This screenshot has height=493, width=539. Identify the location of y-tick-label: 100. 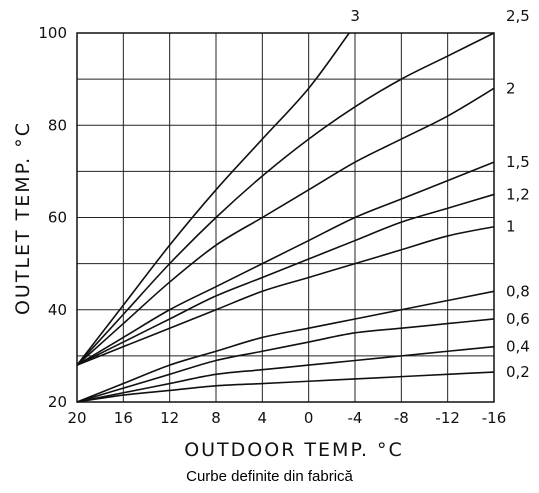
(52, 33).